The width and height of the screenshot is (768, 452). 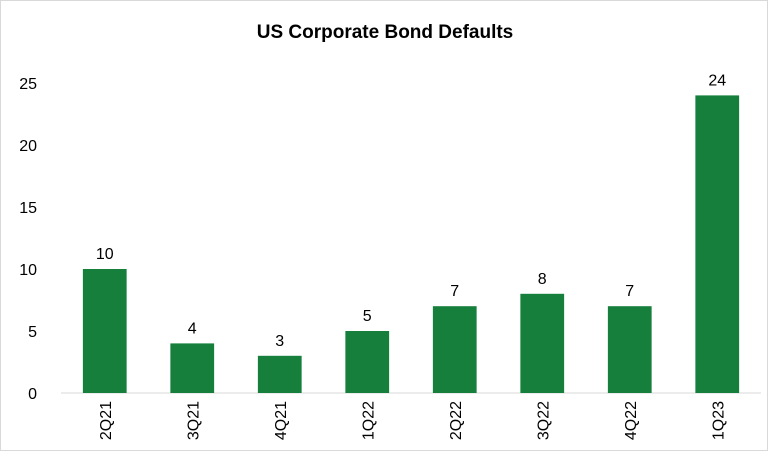 What do you see at coordinates (367, 316) in the screenshot?
I see `bar-value-label: 5` at bounding box center [367, 316].